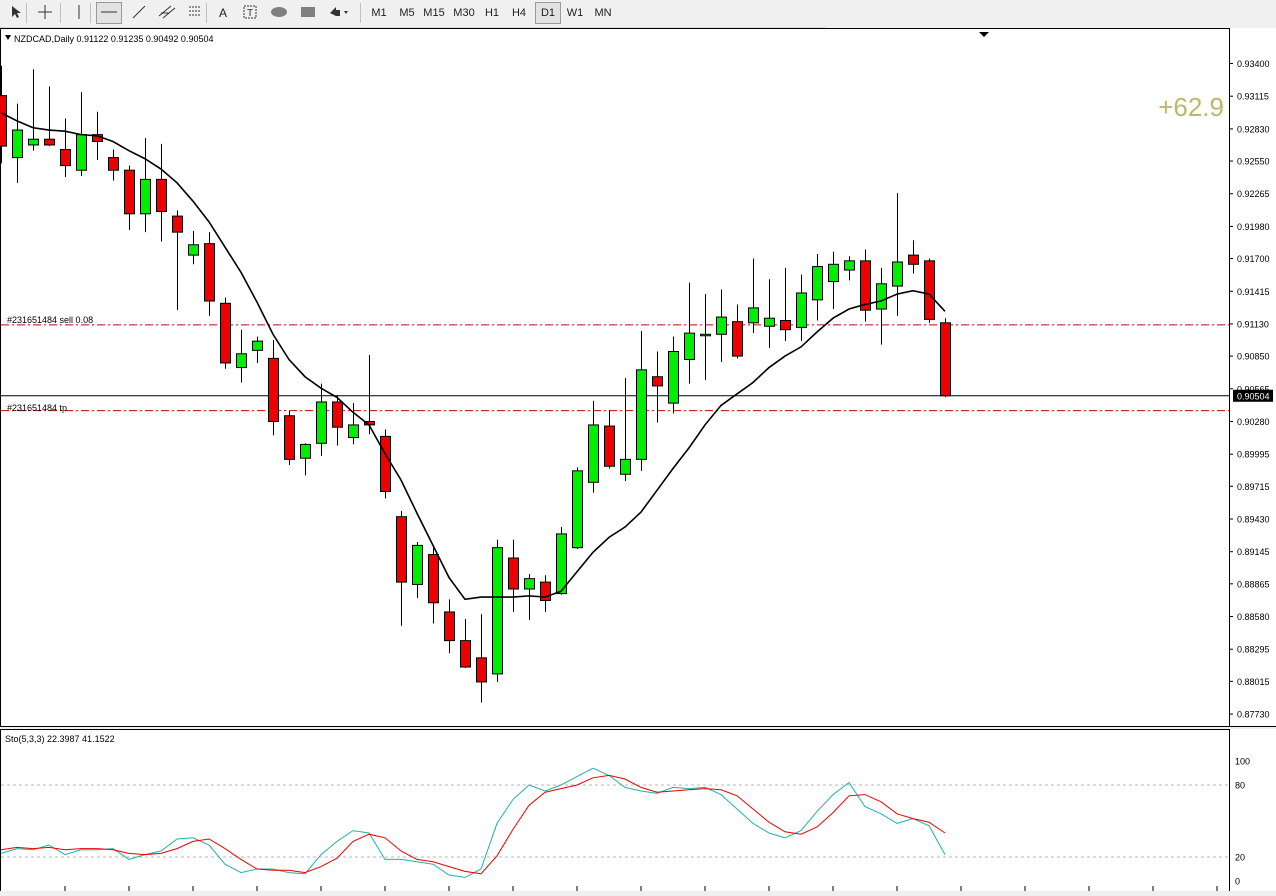 This screenshot has height=896, width=1276. I want to click on chart-toolbar: A T M1 M5 M15 M30 H1 H4 D1 W1 MN, so click(413, 14).